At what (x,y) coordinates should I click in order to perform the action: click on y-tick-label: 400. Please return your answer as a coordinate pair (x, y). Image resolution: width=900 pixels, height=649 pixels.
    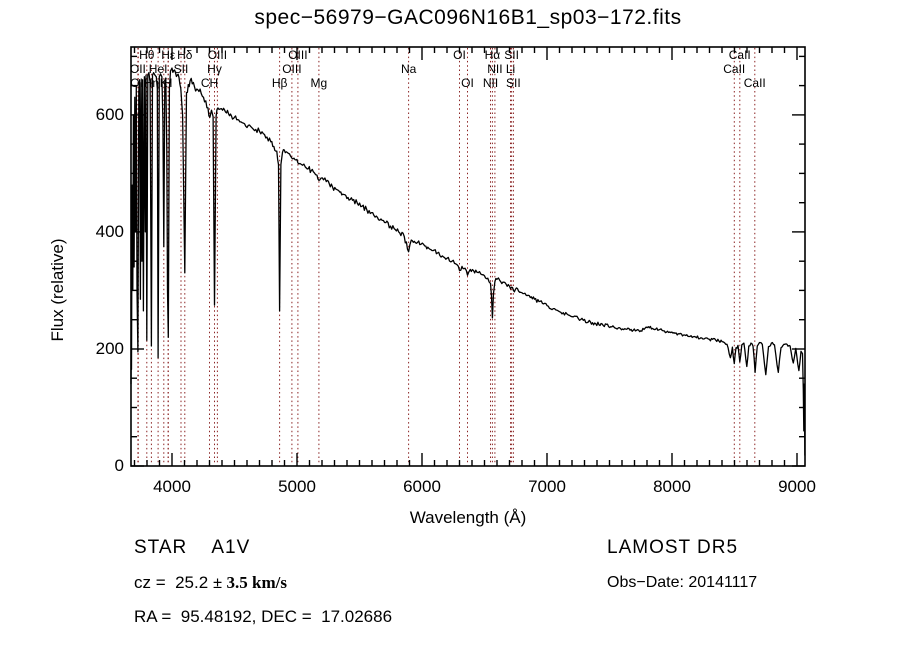
    Looking at the image, I should click on (109, 231).